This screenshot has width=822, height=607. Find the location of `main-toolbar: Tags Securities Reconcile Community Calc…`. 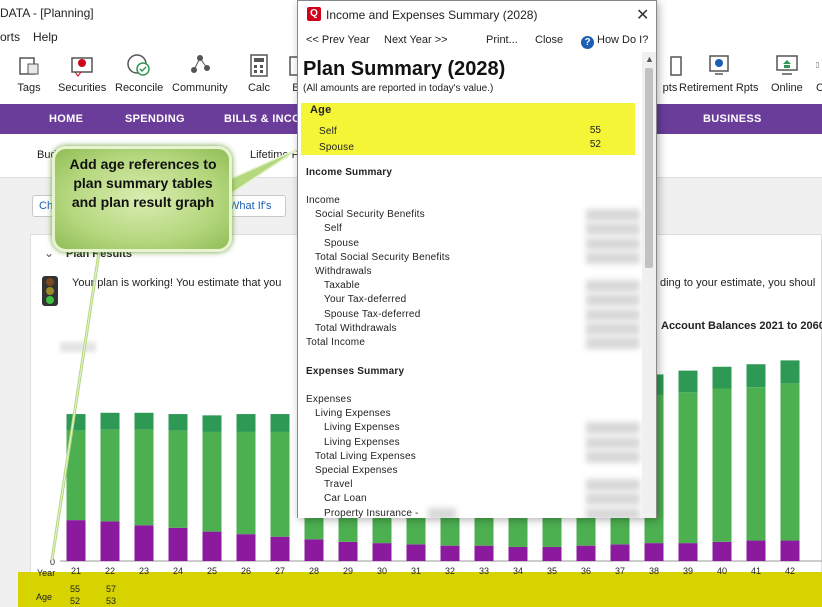

main-toolbar: Tags Securities Reconcile Community Calc… is located at coordinates (411, 75).